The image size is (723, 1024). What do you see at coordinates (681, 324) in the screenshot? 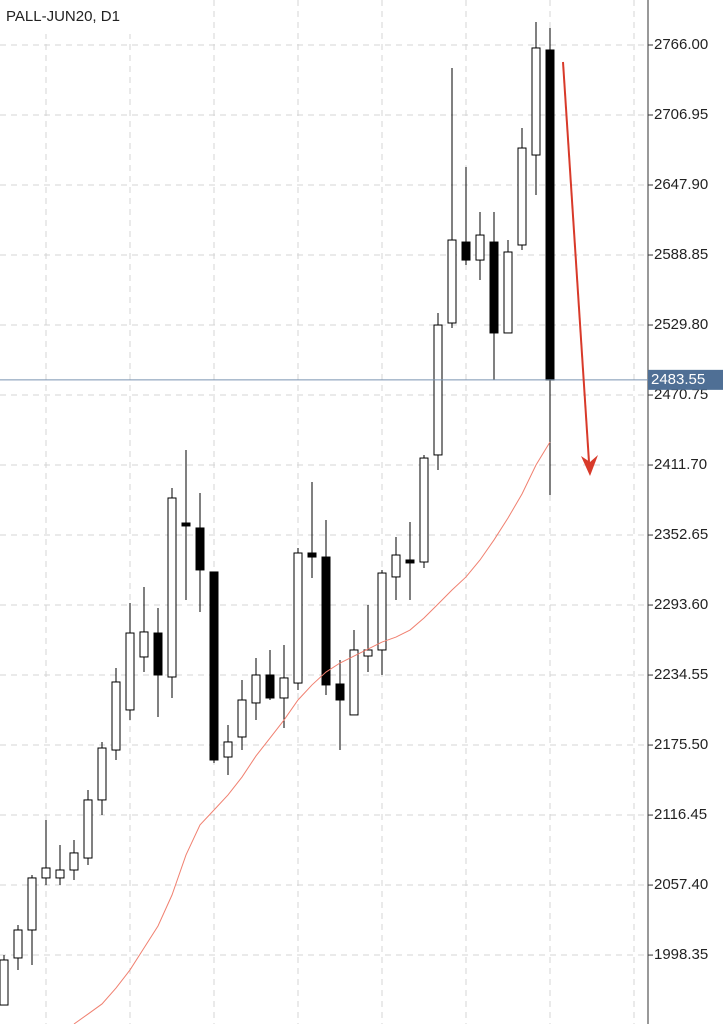
I see `y-tick-label: 2529.80` at bounding box center [681, 324].